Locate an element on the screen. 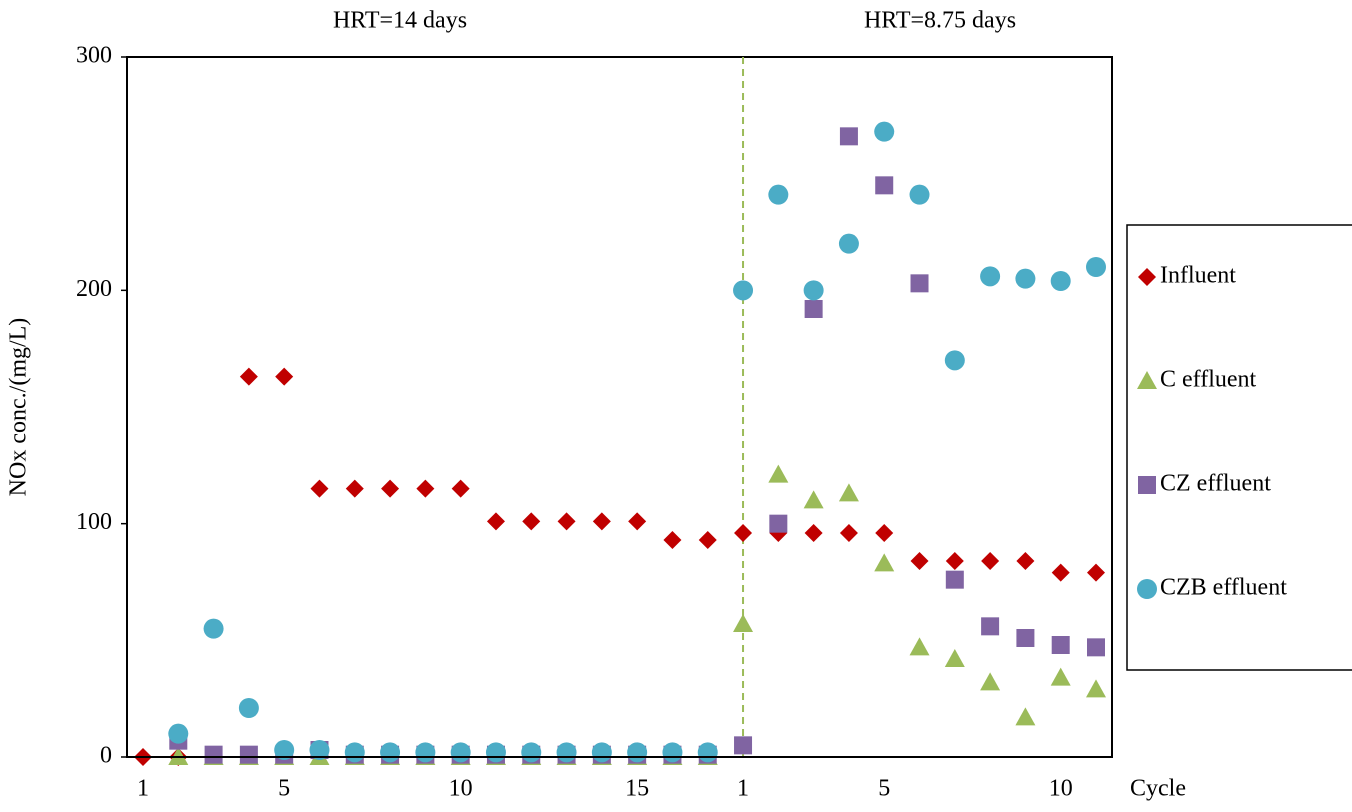  y-tick-label: 0 is located at coordinates (106, 756).